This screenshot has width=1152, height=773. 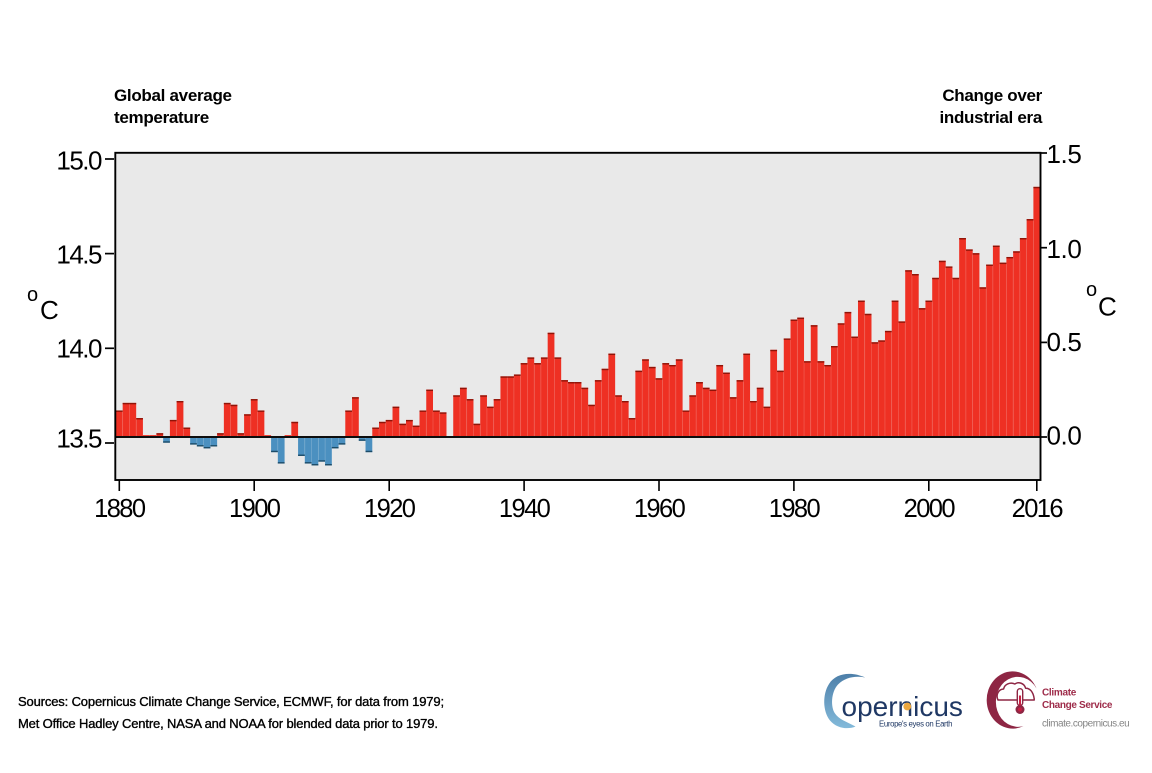 What do you see at coordinates (992, 95) in the screenshot?
I see `svg-text: Change over` at bounding box center [992, 95].